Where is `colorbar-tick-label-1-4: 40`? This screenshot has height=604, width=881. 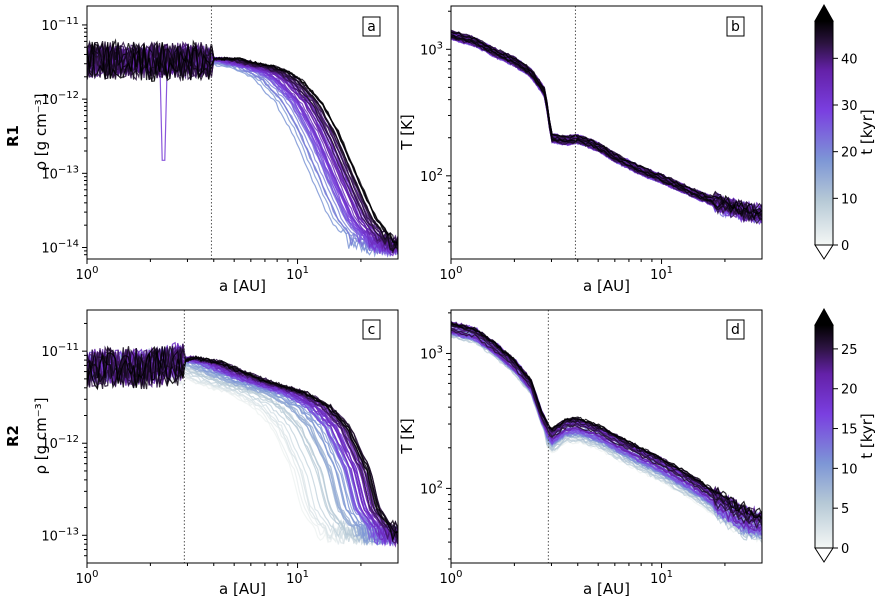
colorbar-tick-label-1-4: 40 is located at coordinates (849, 59).